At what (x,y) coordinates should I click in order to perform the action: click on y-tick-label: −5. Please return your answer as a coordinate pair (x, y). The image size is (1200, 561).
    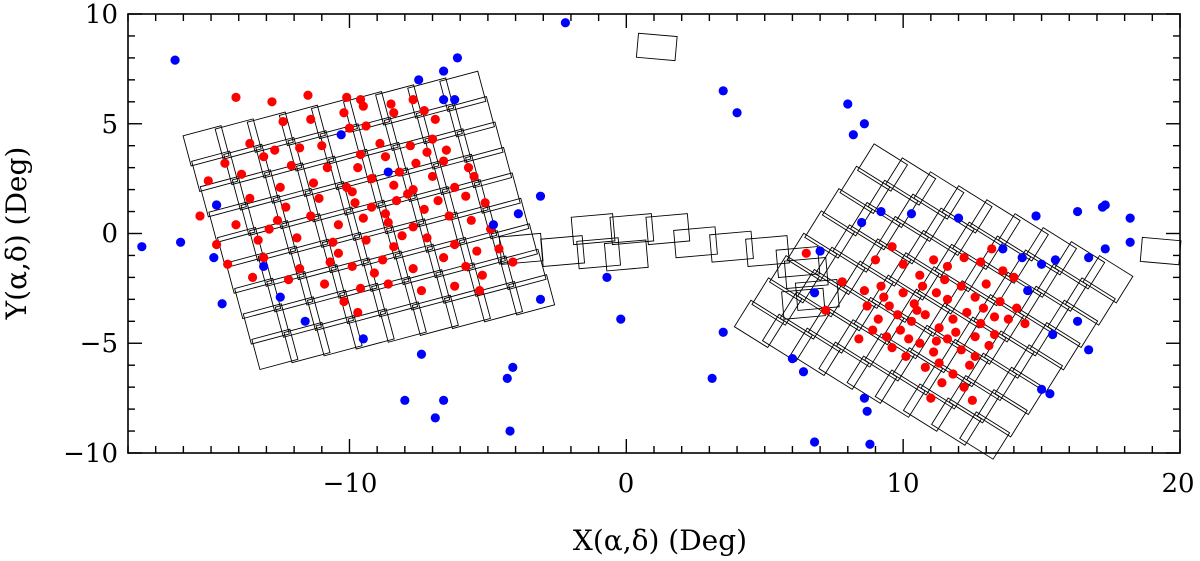
    Looking at the image, I should click on (99, 344).